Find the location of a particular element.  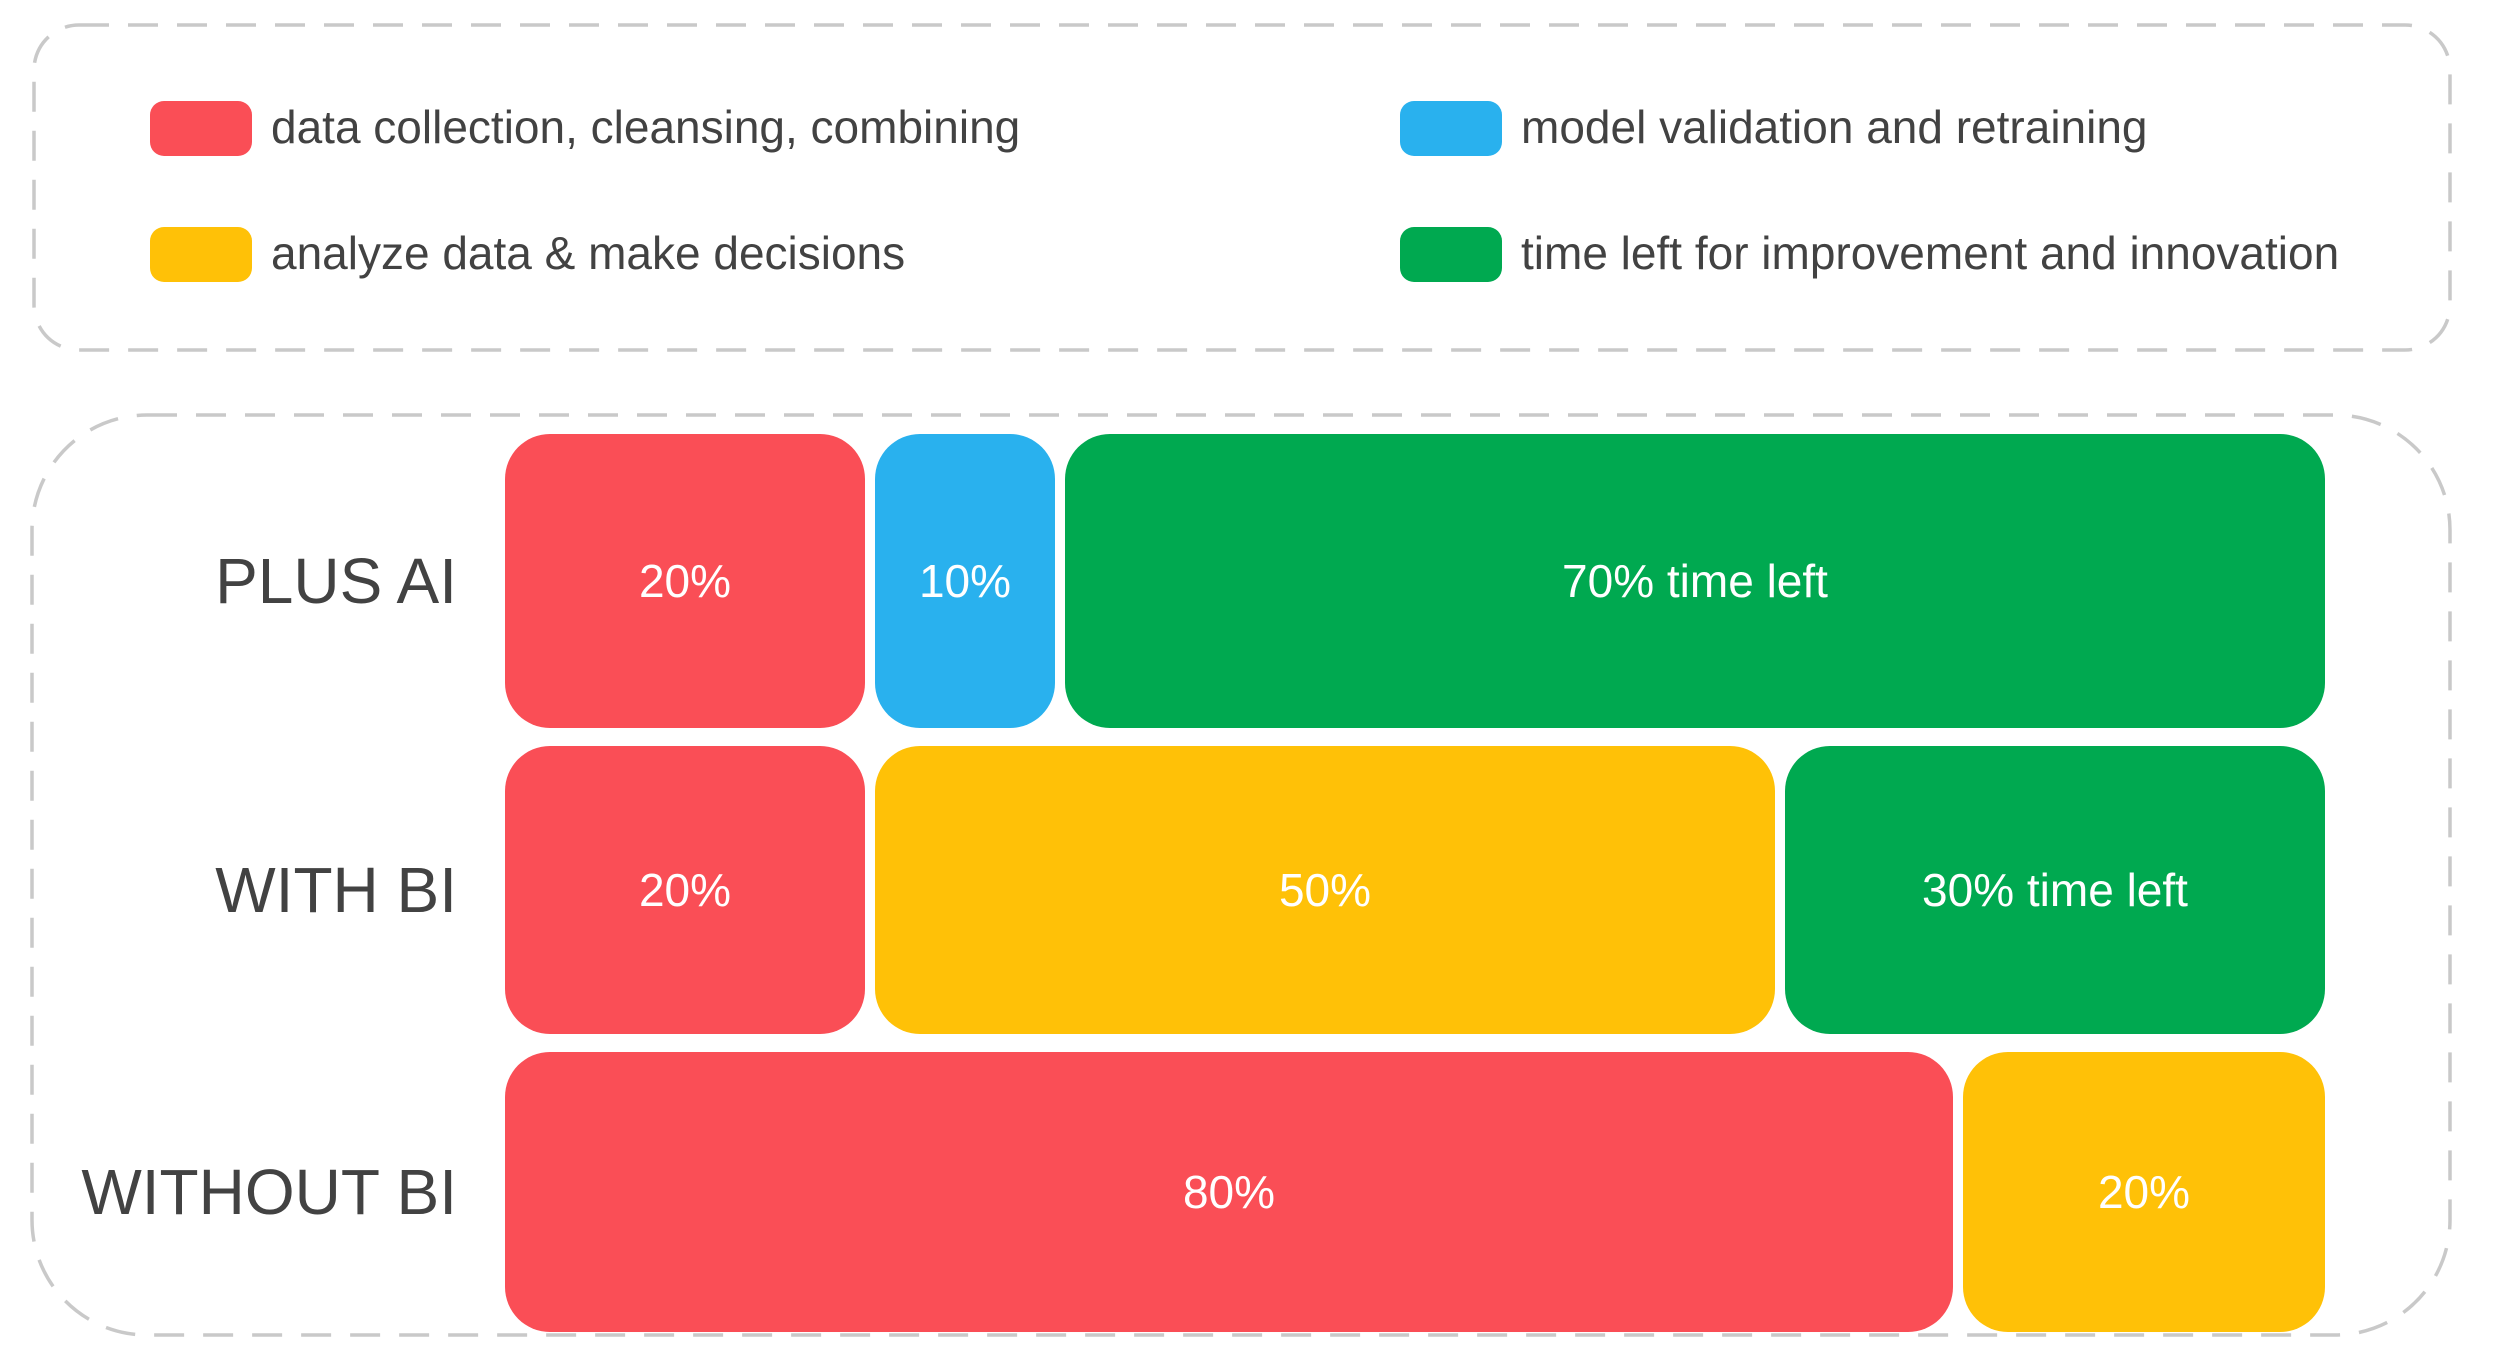

bar-segment-amber: 50% is located at coordinates (1325, 890).